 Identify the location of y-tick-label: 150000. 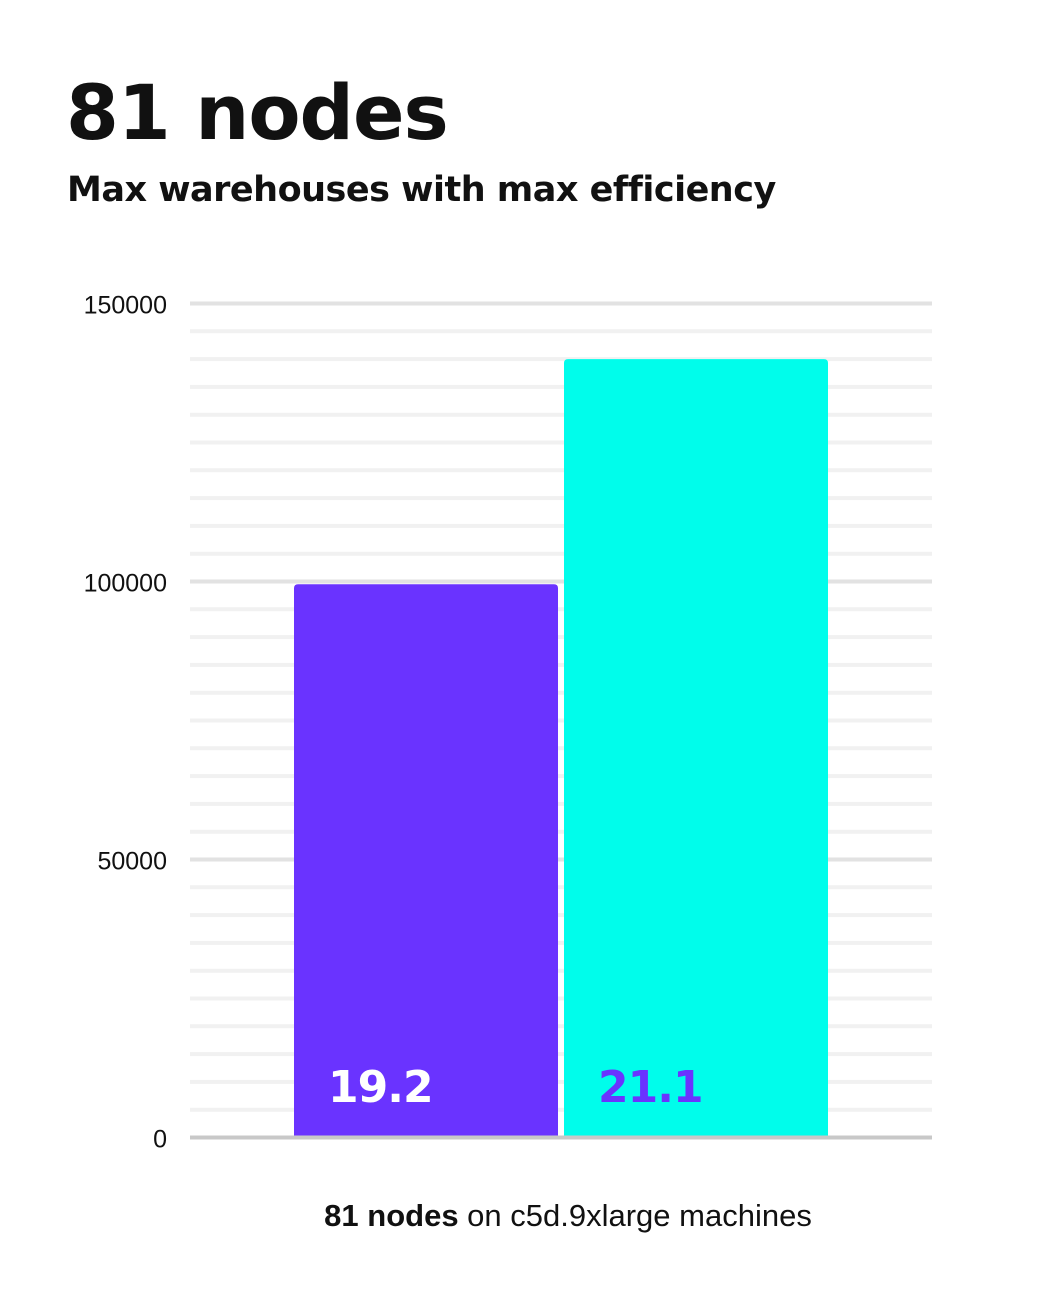
(125, 306).